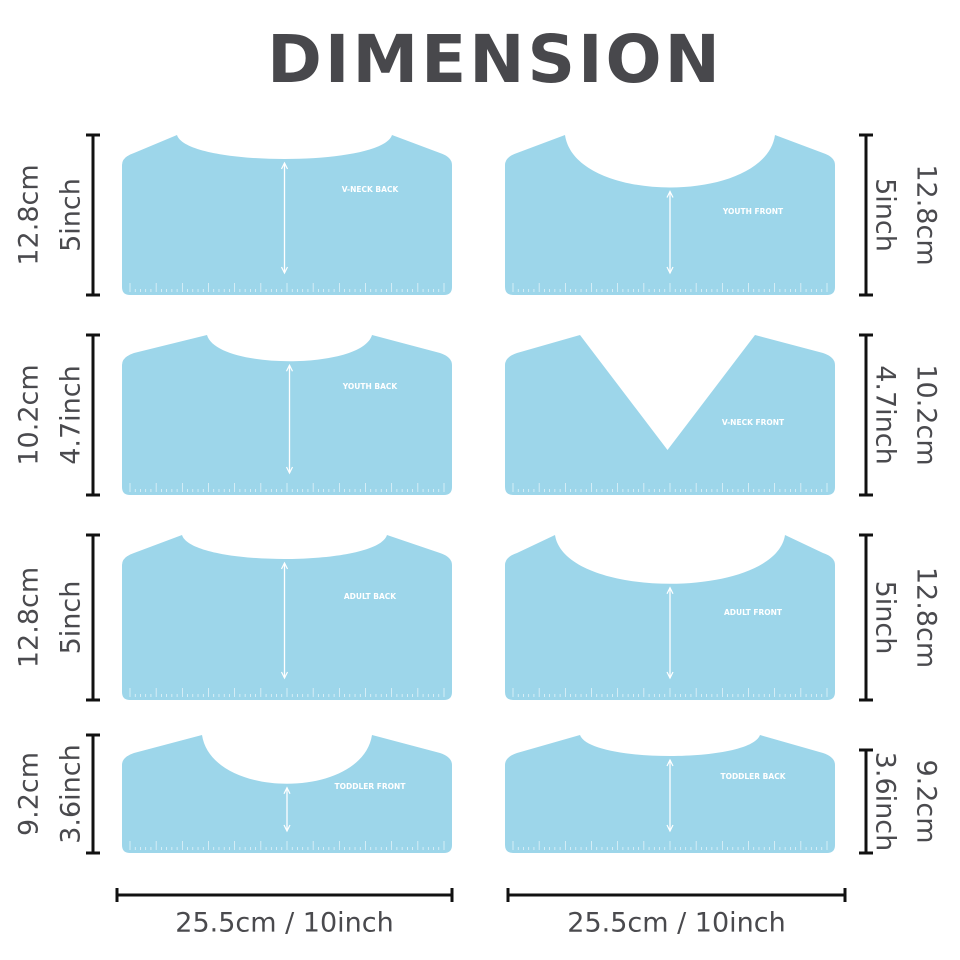 The height and width of the screenshot is (960, 960). What do you see at coordinates (753, 612) in the screenshot?
I see `template-label: ADULT FRONT` at bounding box center [753, 612].